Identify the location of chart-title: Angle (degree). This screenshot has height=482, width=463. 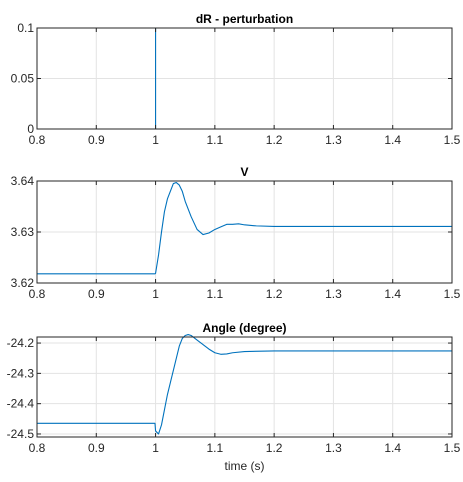
(244, 328).